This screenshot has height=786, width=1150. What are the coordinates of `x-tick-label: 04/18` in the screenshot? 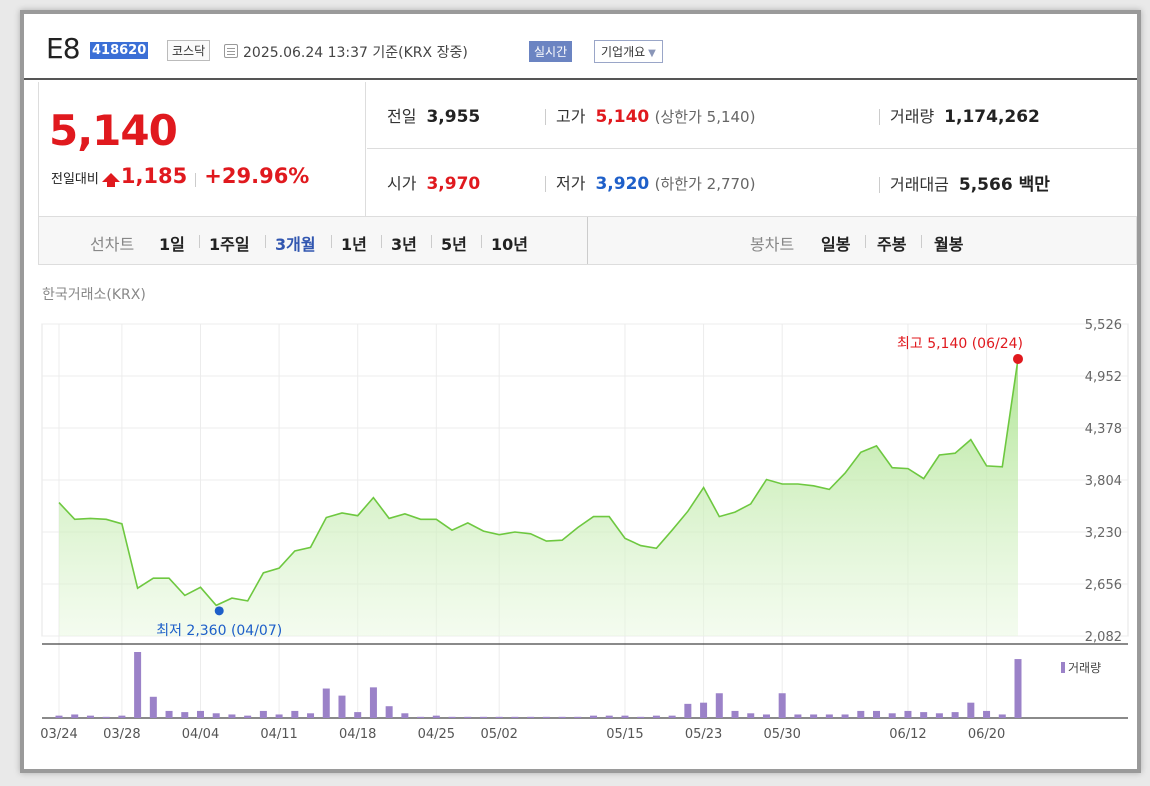 It's located at (357, 734).